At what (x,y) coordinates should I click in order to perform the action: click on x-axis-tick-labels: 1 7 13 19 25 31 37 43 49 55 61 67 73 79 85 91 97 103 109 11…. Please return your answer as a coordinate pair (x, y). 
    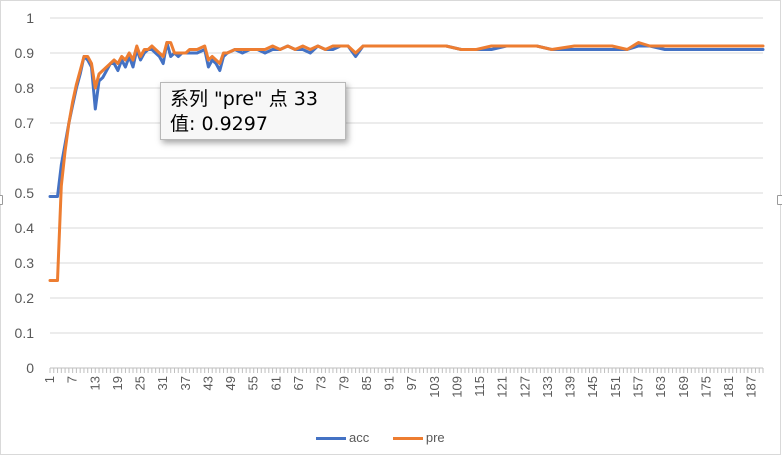
    Looking at the image, I should click on (400, 387).